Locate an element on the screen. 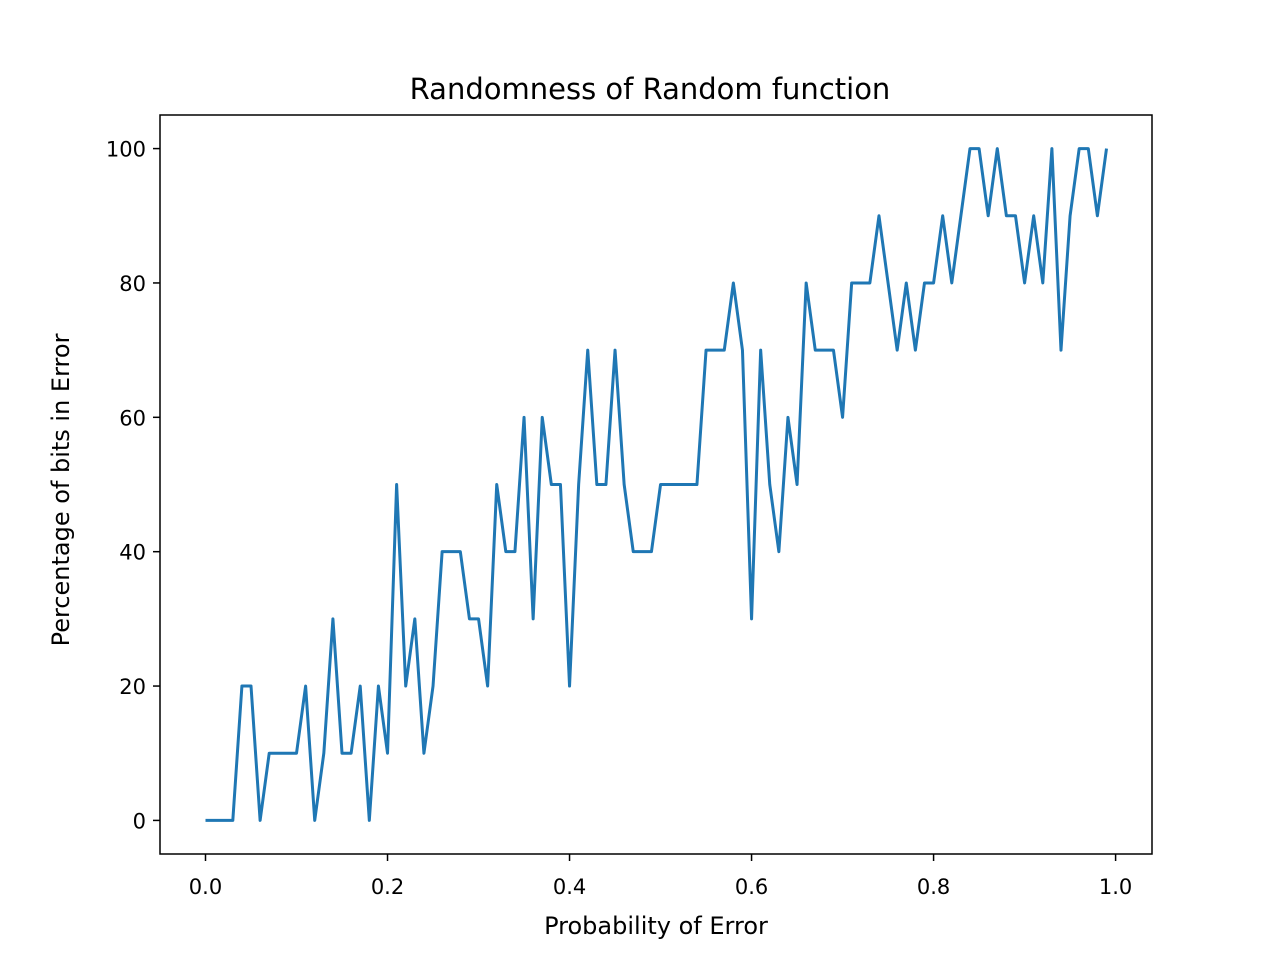  x-tick-label: 1.0 is located at coordinates (1115, 887).